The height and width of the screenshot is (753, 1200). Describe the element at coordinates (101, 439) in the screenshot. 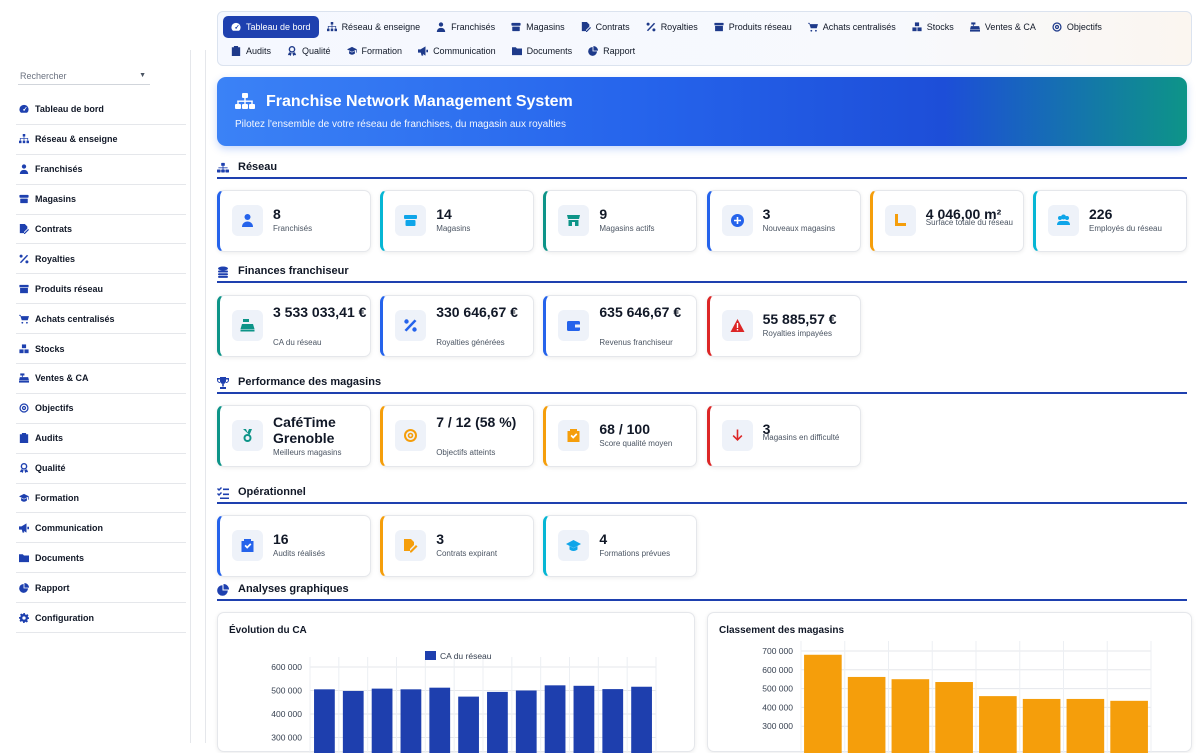

I see `sidebar-item-audits: Audits` at that location.